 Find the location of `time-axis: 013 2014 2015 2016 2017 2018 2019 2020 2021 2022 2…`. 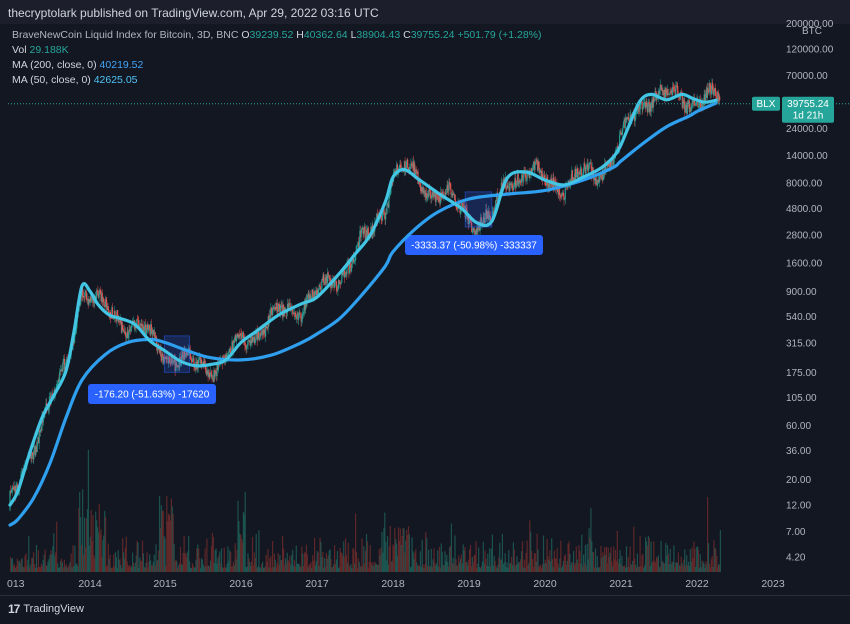

time-axis: 013 2014 2015 2016 2017 2018 2019 2020 2021 2022 2… is located at coordinates (396, 584).